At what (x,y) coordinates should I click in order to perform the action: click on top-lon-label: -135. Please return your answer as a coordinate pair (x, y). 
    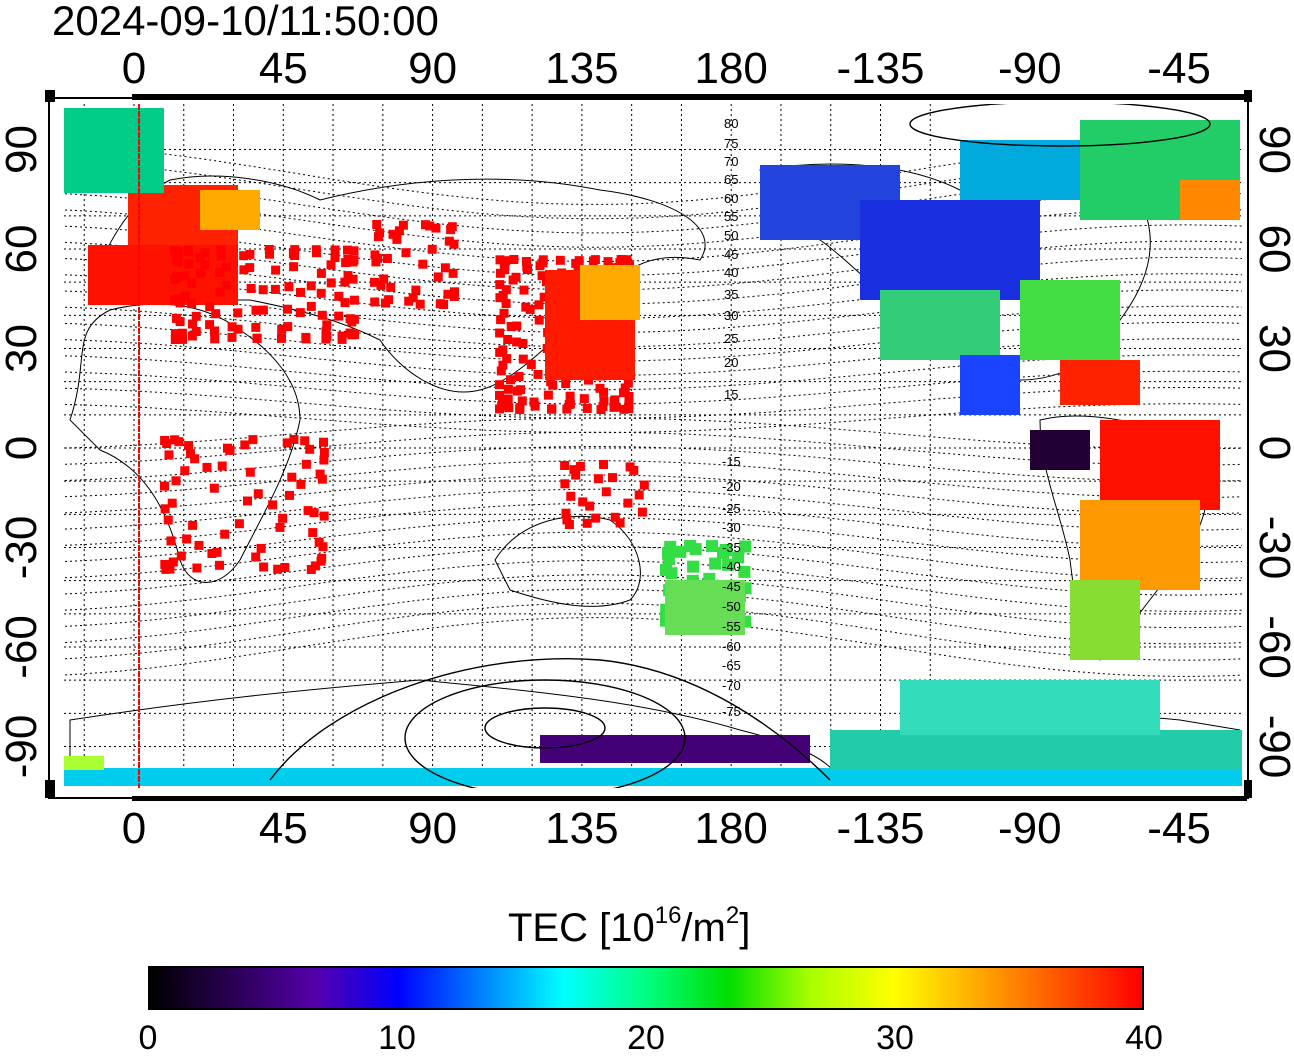
    Looking at the image, I should click on (880, 68).